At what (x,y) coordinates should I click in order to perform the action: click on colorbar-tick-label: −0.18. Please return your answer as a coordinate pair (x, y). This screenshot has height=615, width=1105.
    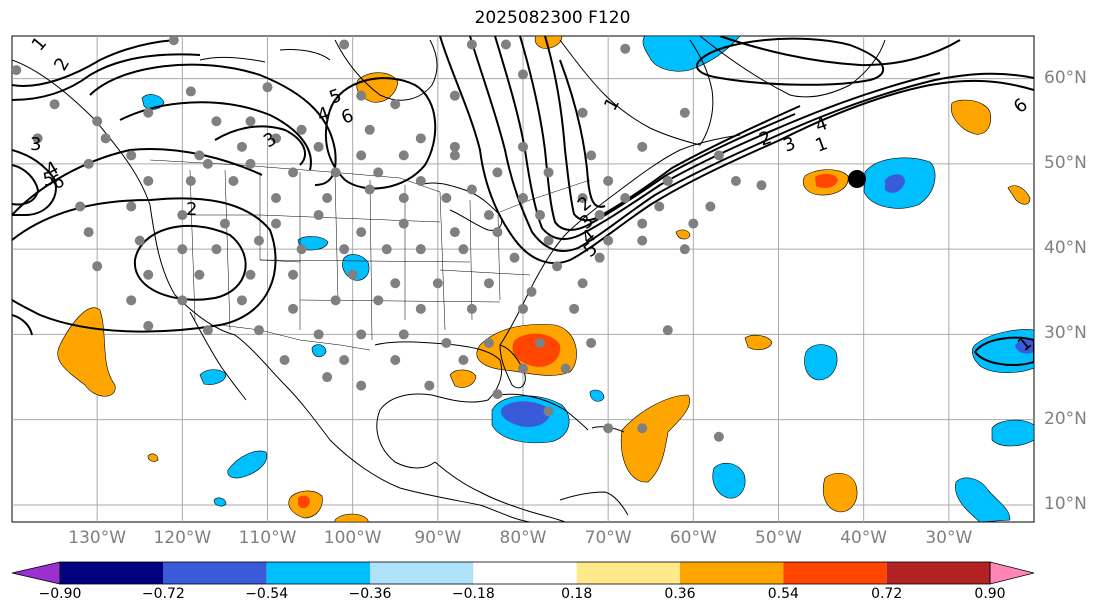
    Looking at the image, I should click on (473, 594).